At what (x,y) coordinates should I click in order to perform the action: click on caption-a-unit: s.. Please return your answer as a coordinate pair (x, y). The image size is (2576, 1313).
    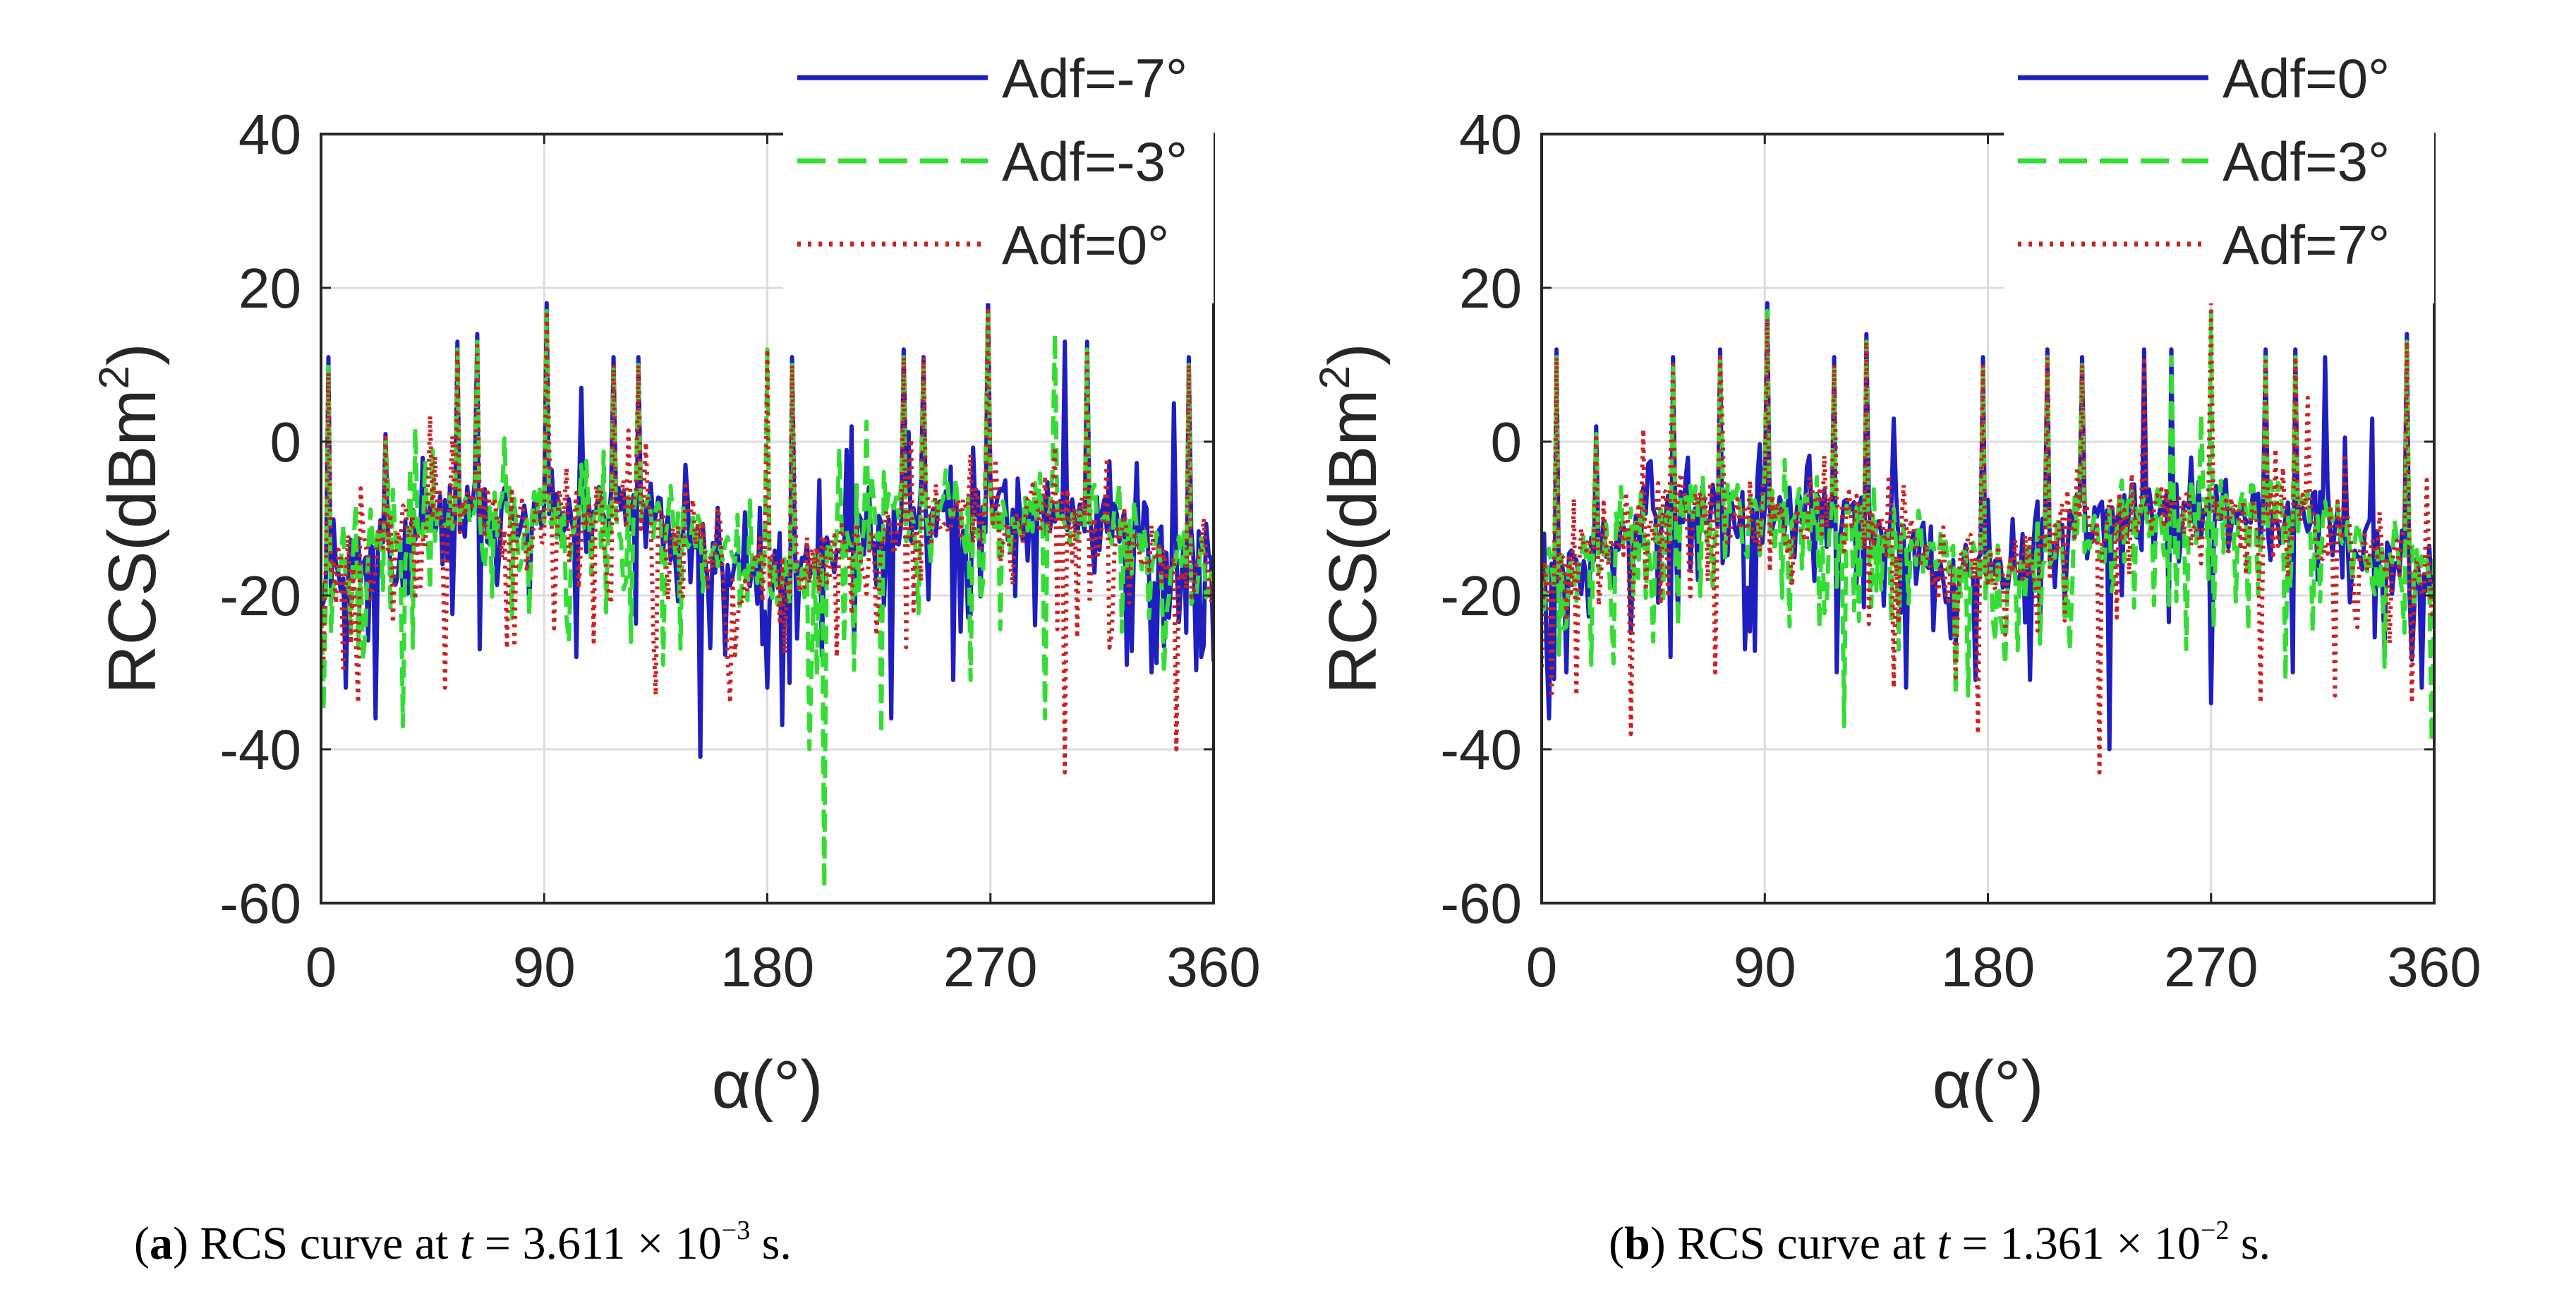
    Looking at the image, I should click on (771, 1244).